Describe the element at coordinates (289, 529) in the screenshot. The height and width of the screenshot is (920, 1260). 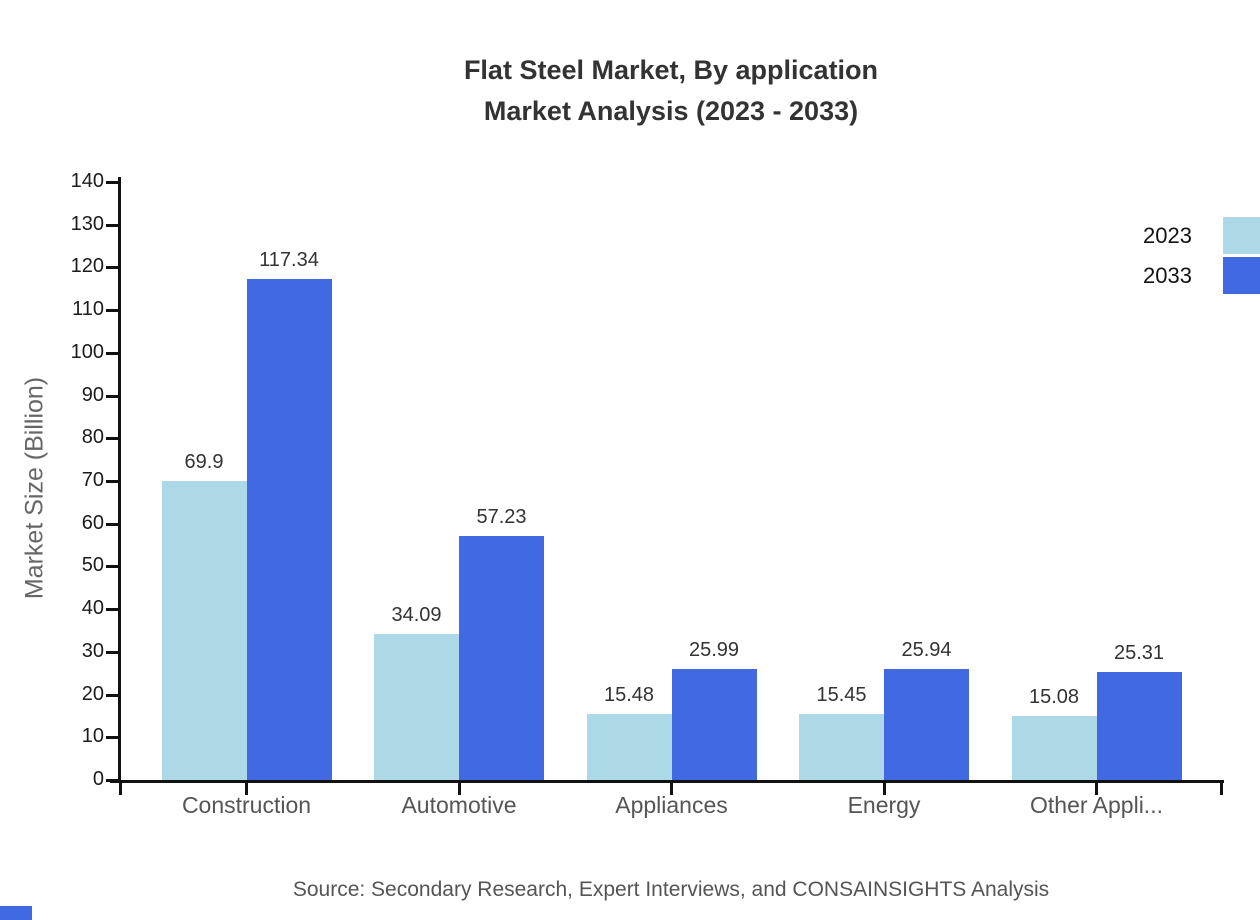
I see `bar-2033-construction` at that location.